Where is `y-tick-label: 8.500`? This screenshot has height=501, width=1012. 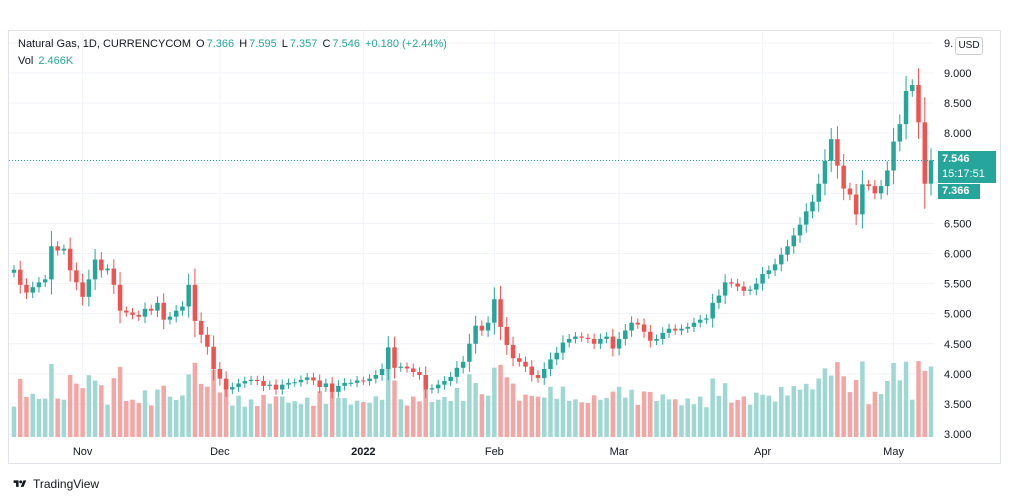 y-tick-label: 8.500 is located at coordinates (958, 104).